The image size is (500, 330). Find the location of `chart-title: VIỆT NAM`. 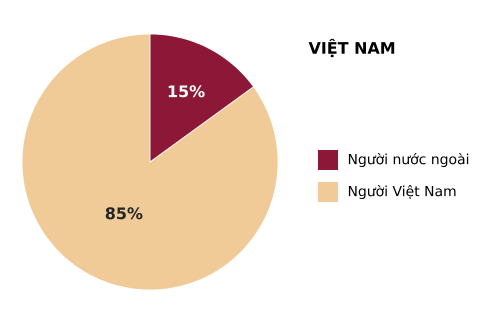

chart-title: VIỆT NAM is located at coordinates (351, 48).